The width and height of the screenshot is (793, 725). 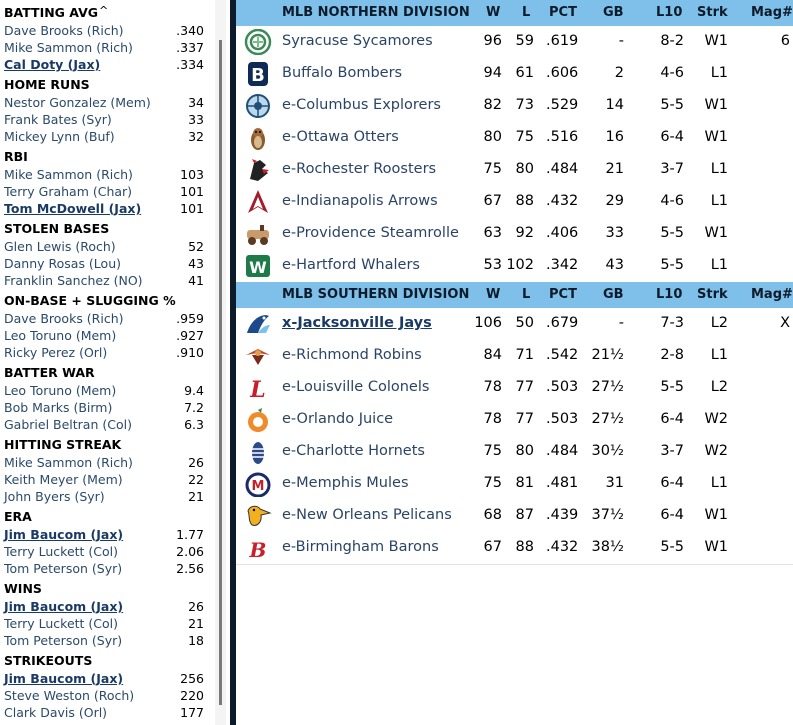 What do you see at coordinates (104, 65) in the screenshot?
I see `leader-row: Cal Doty (Jax) .334` at bounding box center [104, 65].